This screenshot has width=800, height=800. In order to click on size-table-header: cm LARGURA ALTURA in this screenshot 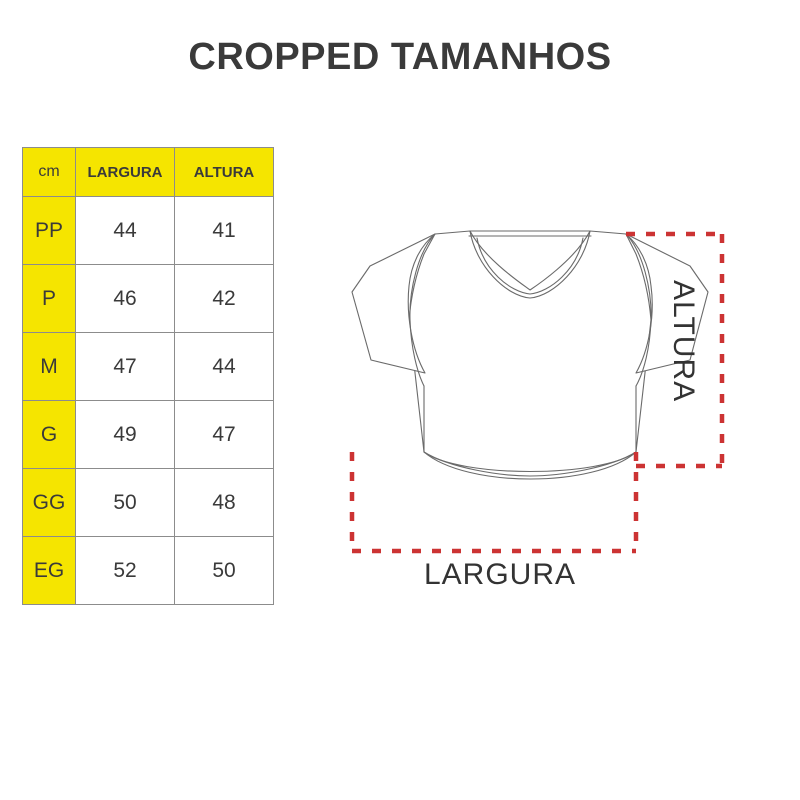, I will do `click(148, 172)`.